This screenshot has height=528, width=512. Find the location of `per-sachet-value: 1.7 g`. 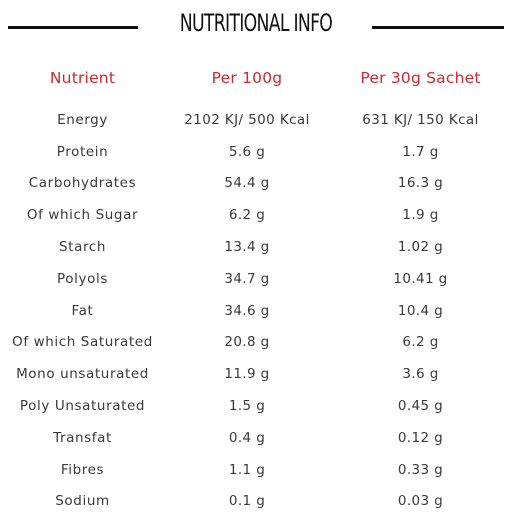

per-sachet-value: 1.7 g is located at coordinates (420, 151).